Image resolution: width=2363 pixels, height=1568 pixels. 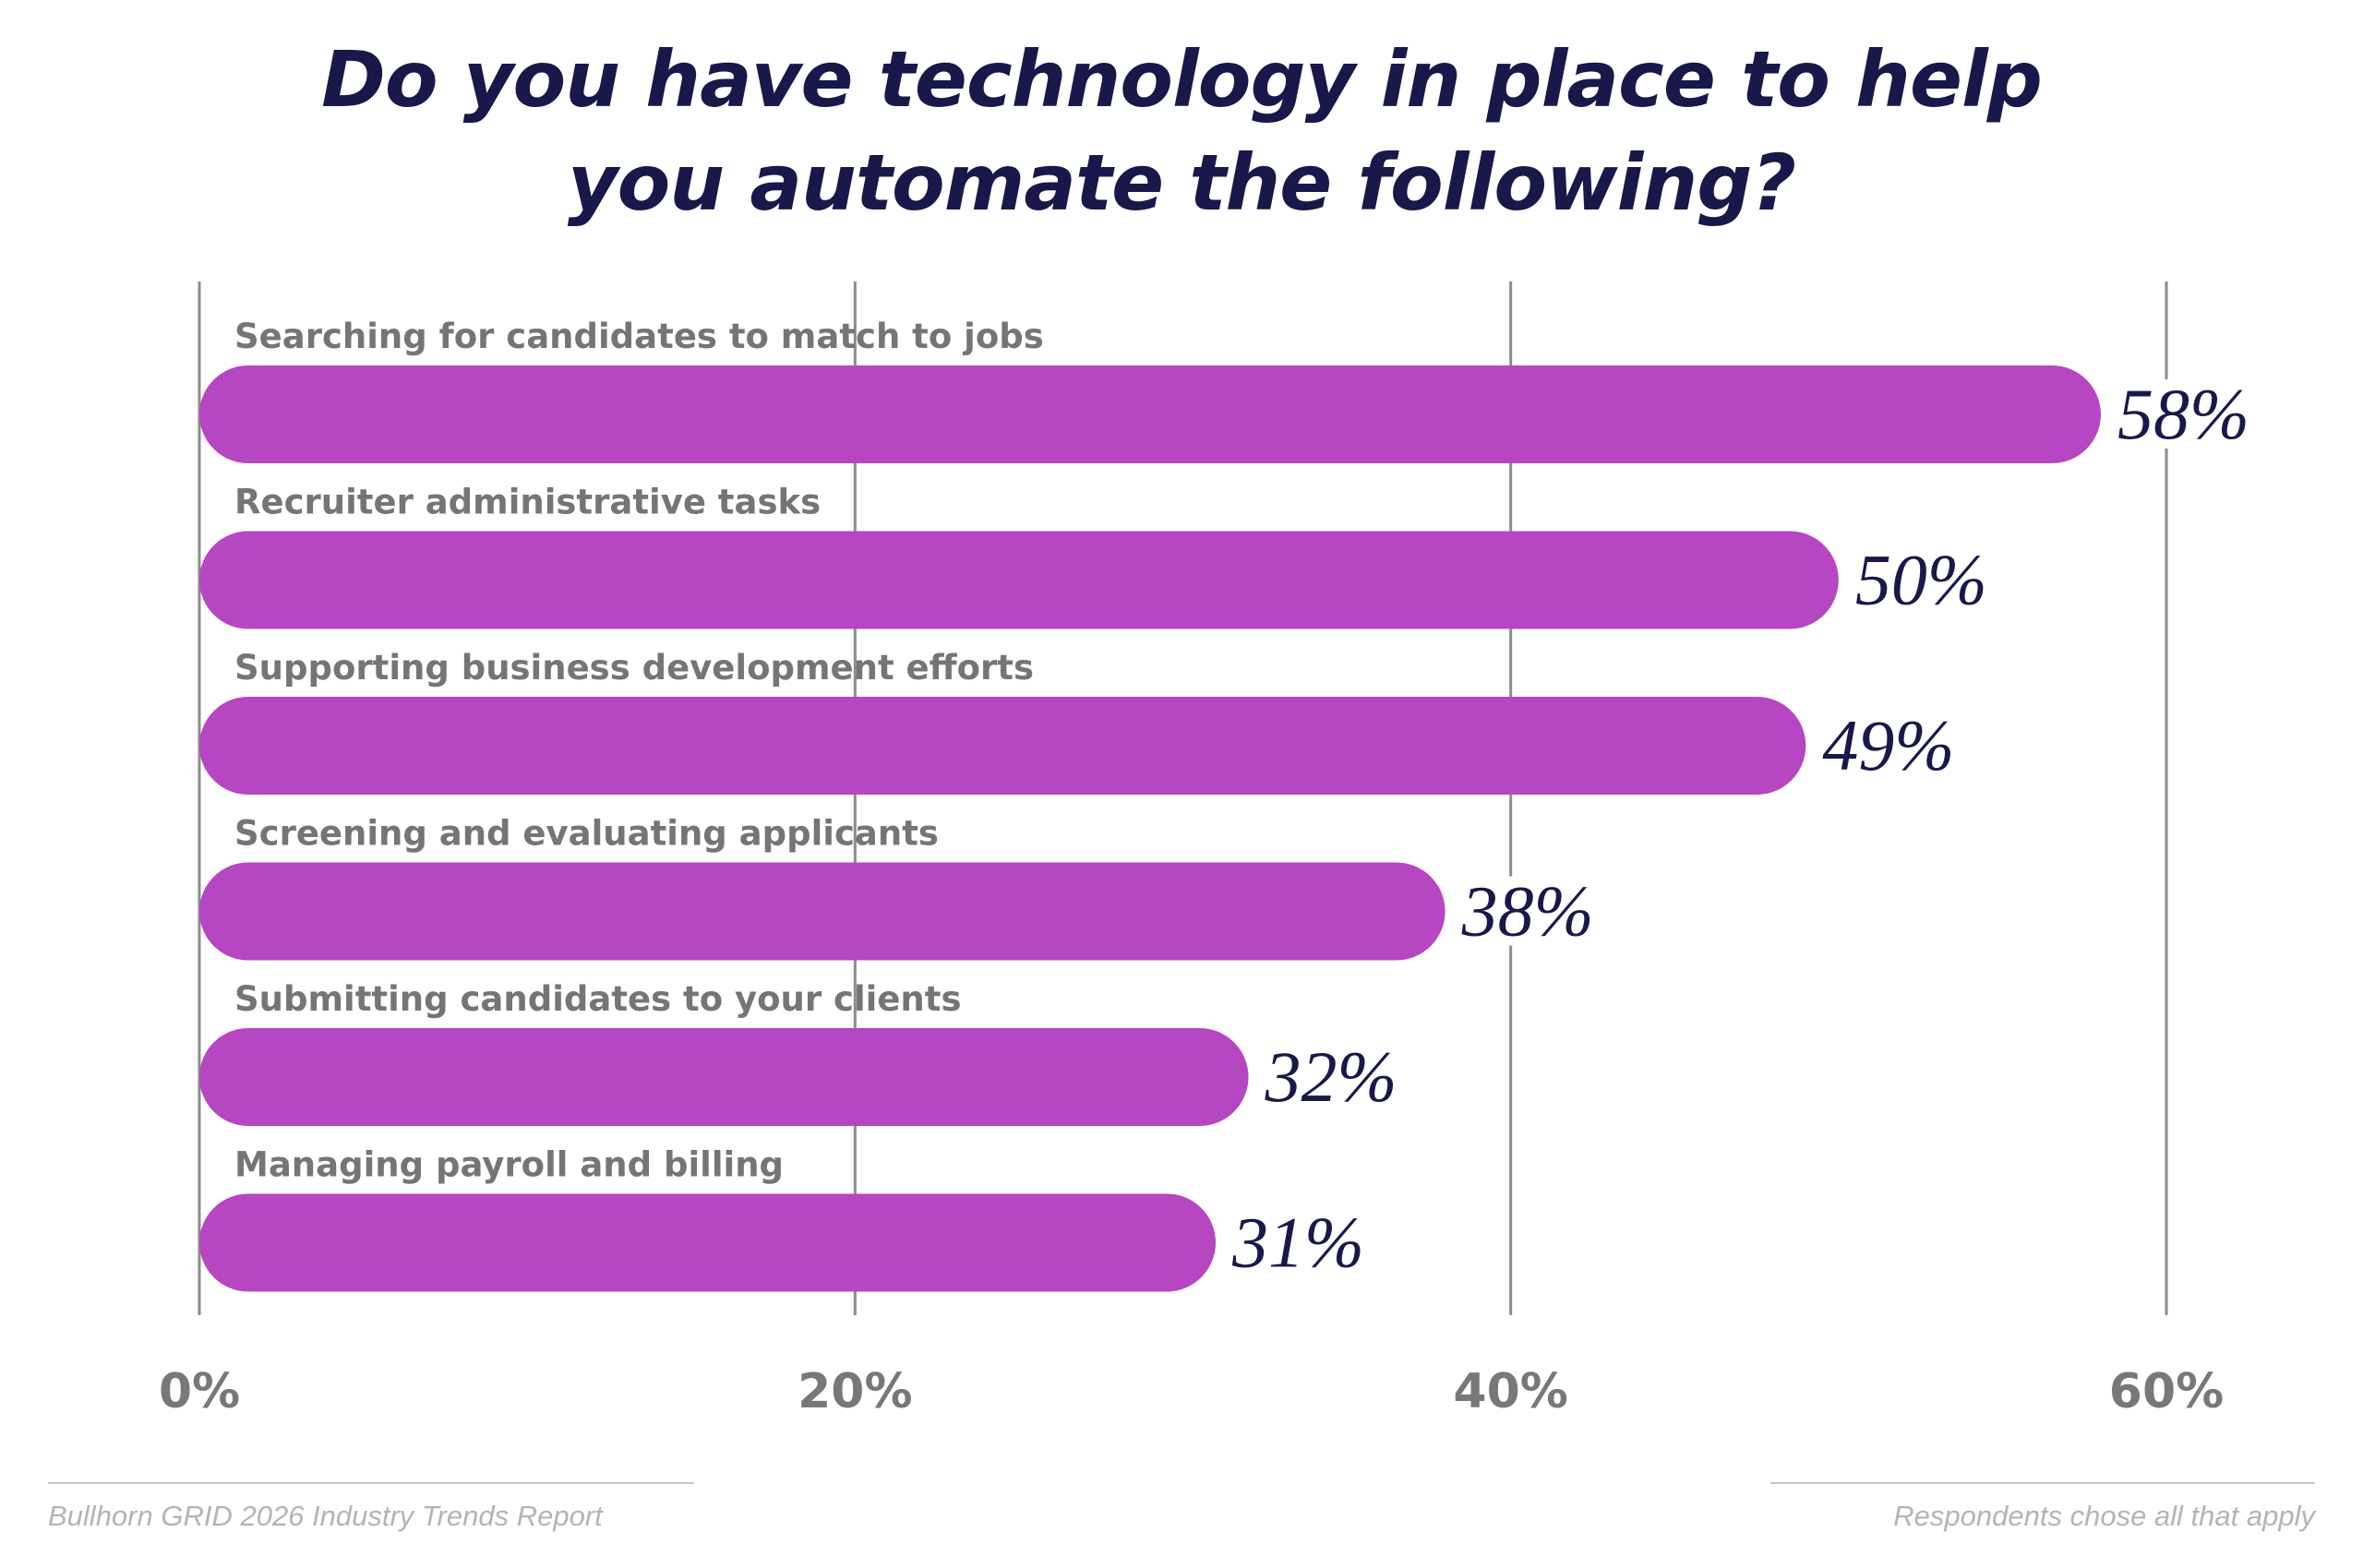 I want to click on value-label: 31%, so click(x=1297, y=1243).